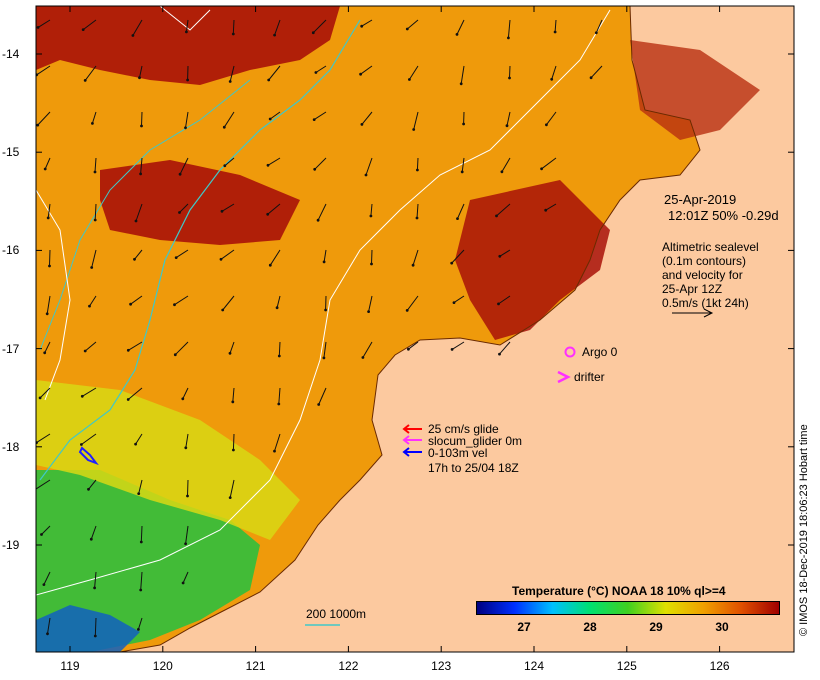  Describe the element at coordinates (148, 561) in the screenshot. I see `cool-patch-southwest` at that location.